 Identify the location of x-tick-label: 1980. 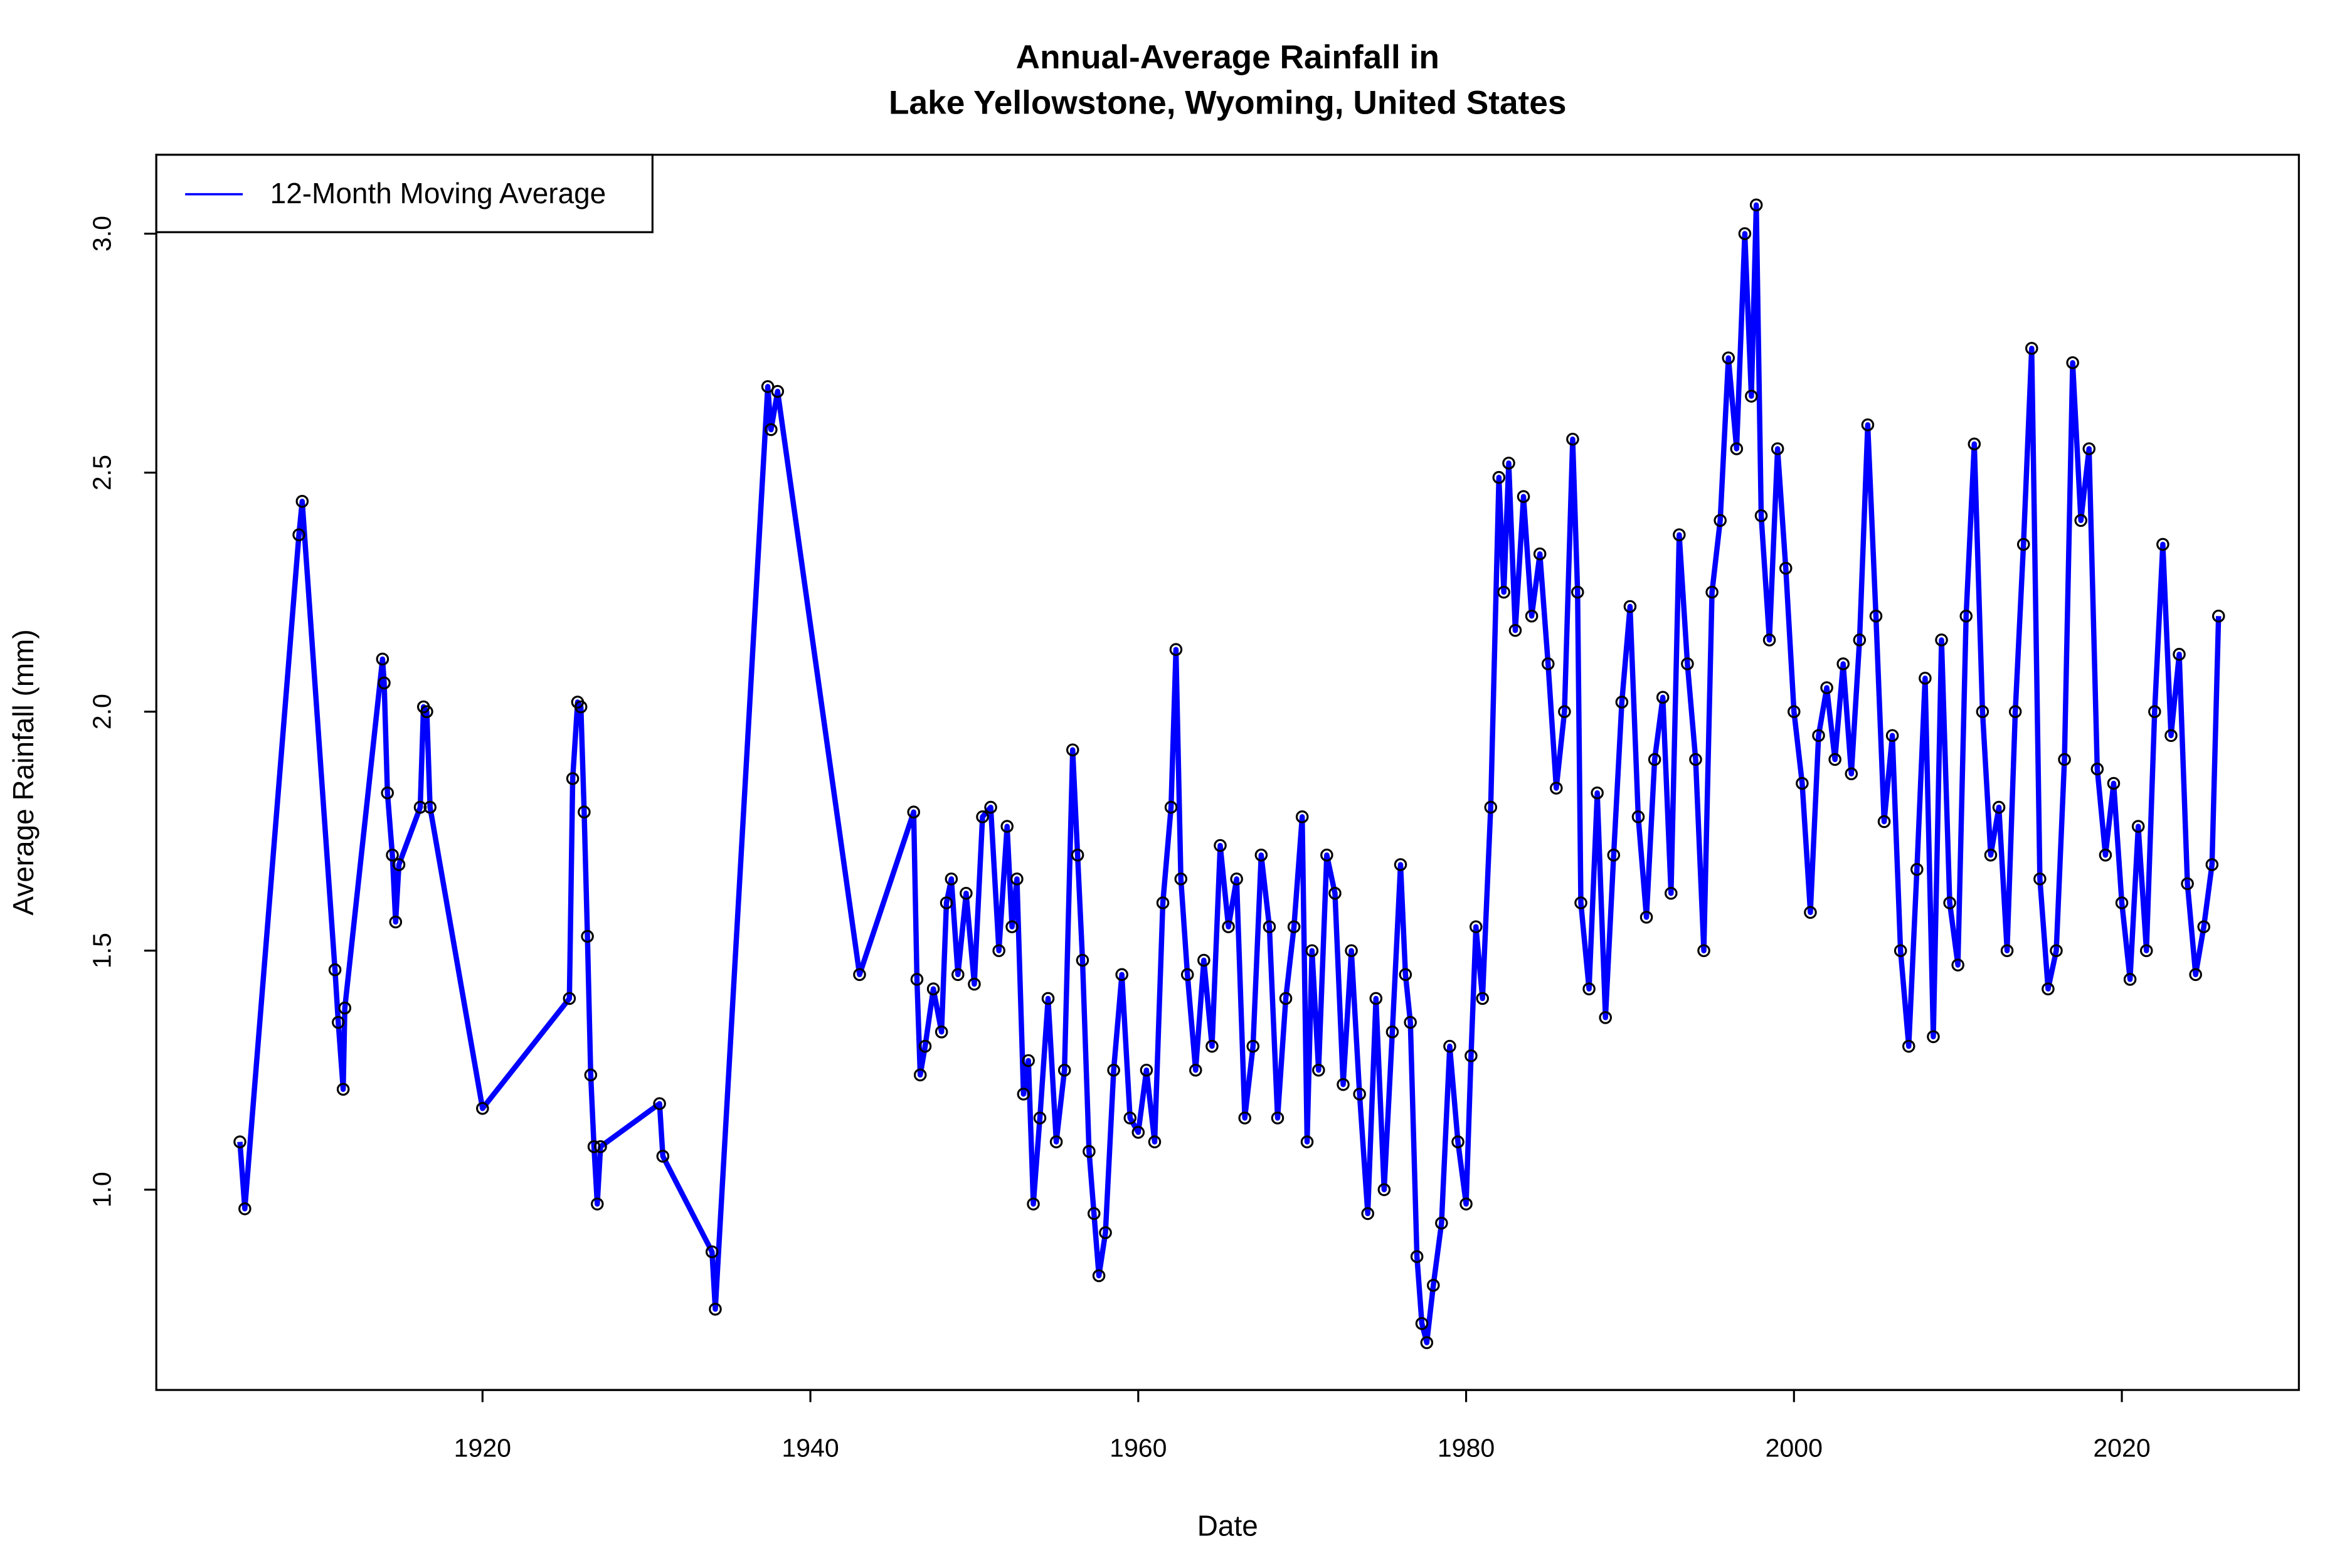
(1467, 1448).